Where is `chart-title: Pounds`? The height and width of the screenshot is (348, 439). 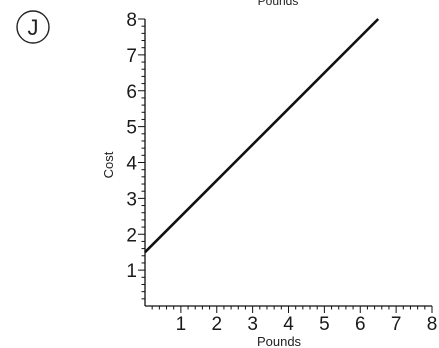 chart-title: Pounds is located at coordinates (278, 4).